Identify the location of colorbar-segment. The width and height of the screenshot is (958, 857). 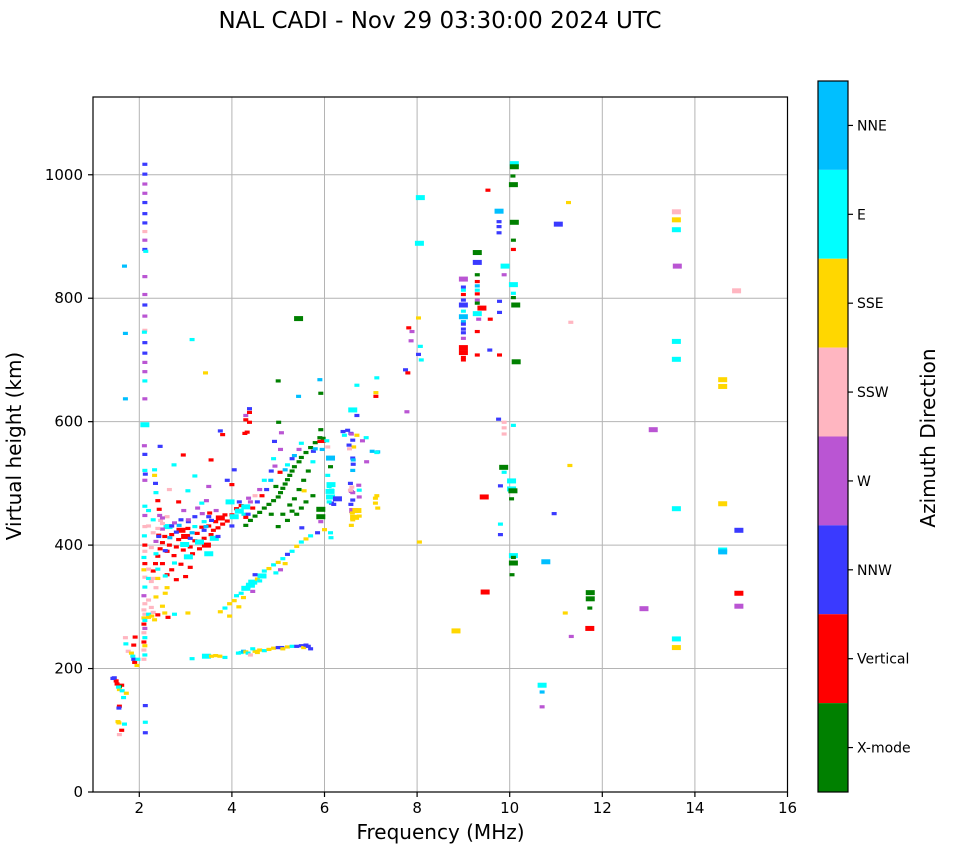
(833, 747).